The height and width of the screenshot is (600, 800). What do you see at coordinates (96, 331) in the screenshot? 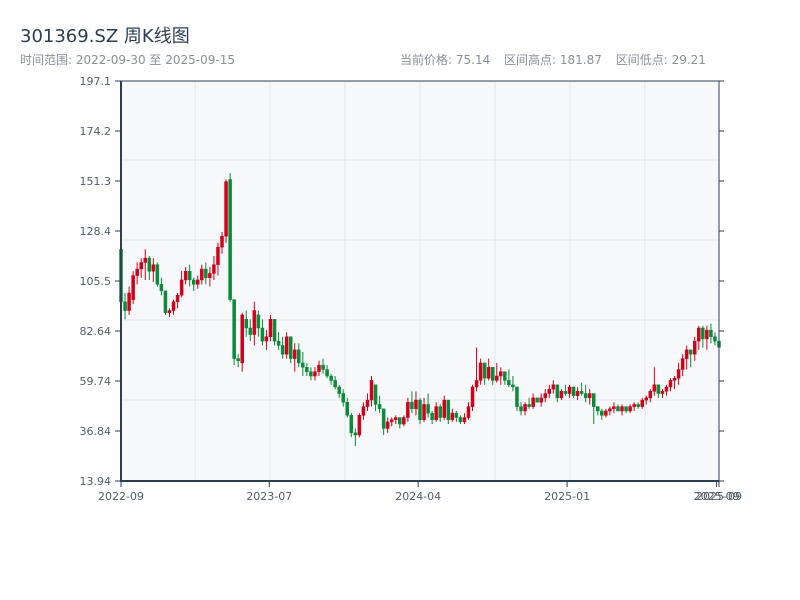
I see `y-tick-label: 82.64` at bounding box center [96, 331].